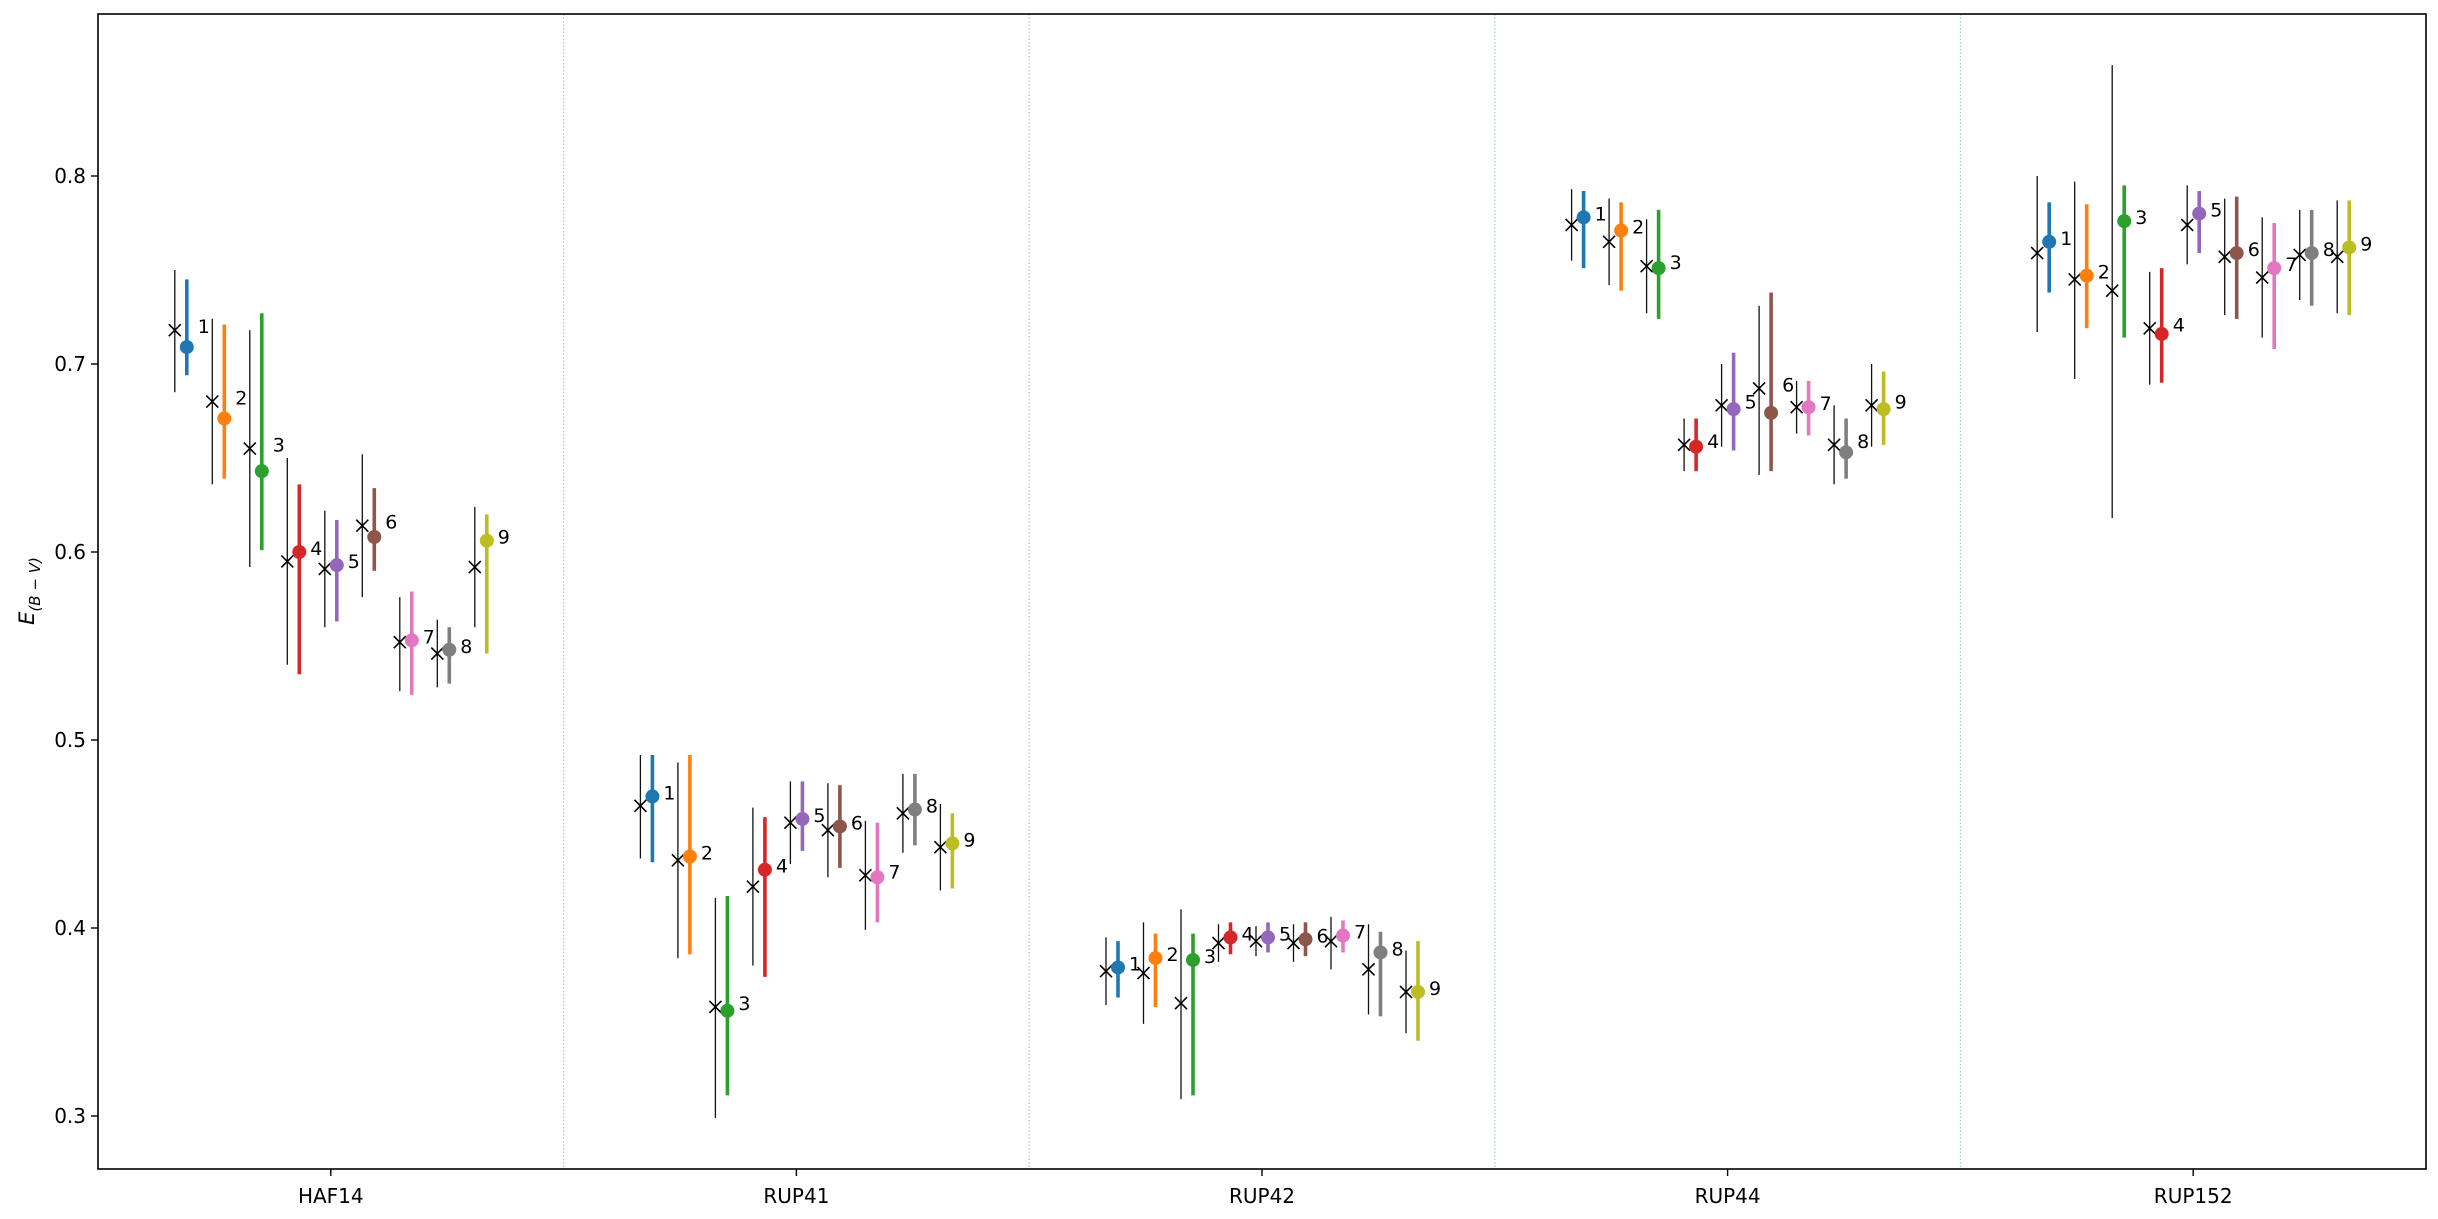 The height and width of the screenshot is (1219, 2438). Describe the element at coordinates (1736, 337) in the screenshot. I see `group-RUP44: 1 2 3 4 5 6 7 8 9` at that location.